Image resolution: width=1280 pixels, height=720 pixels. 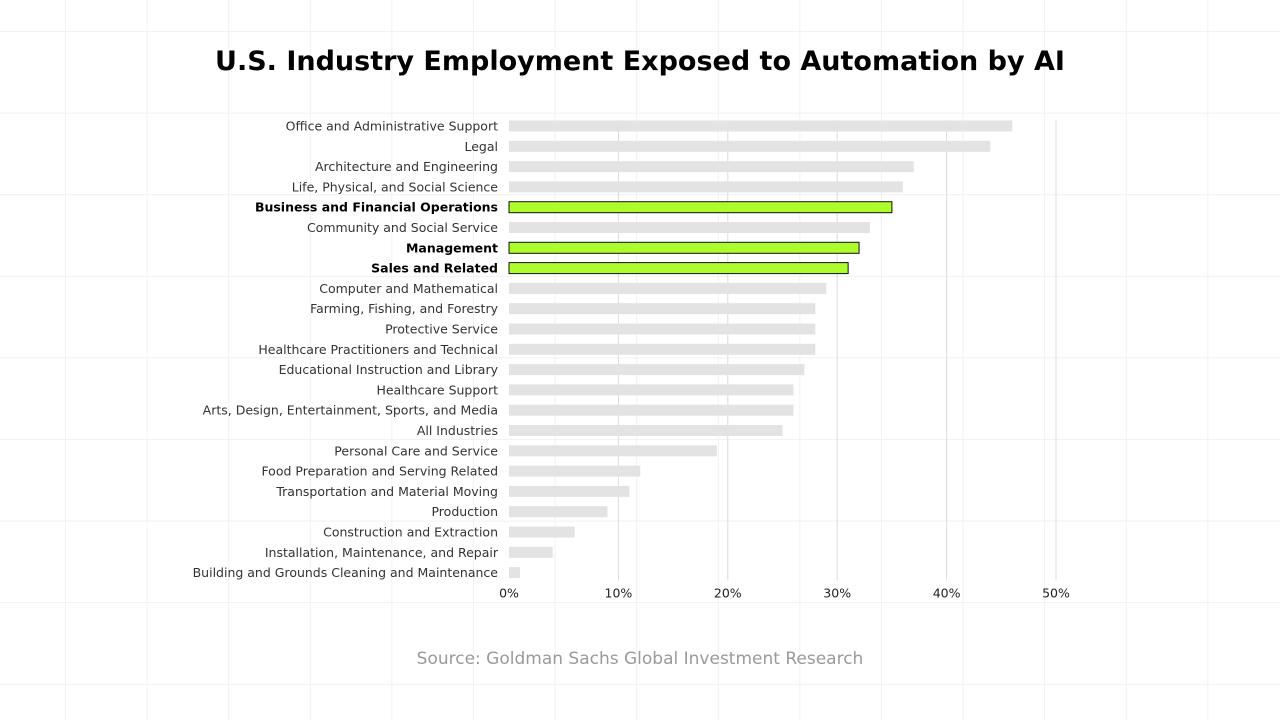 I want to click on category-label: Community and Social Service, so click(x=402, y=227).